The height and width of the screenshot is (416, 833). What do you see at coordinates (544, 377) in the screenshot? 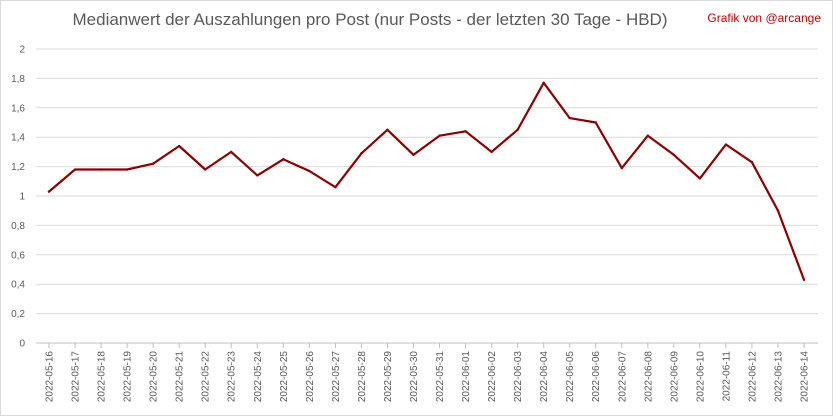
I see `x-tick-label: 2022-06-04` at bounding box center [544, 377].